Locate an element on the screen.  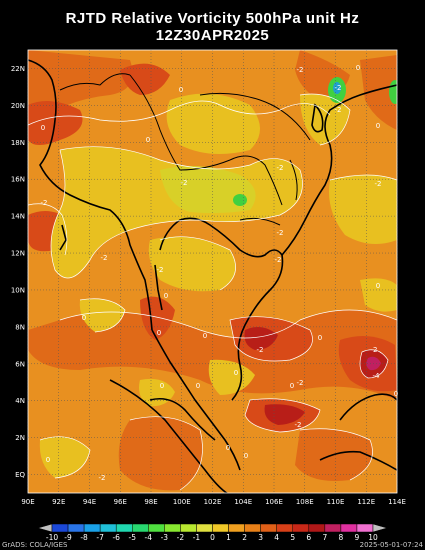
colorbar-tick-label: -5 is located at coordinates (133, 537).